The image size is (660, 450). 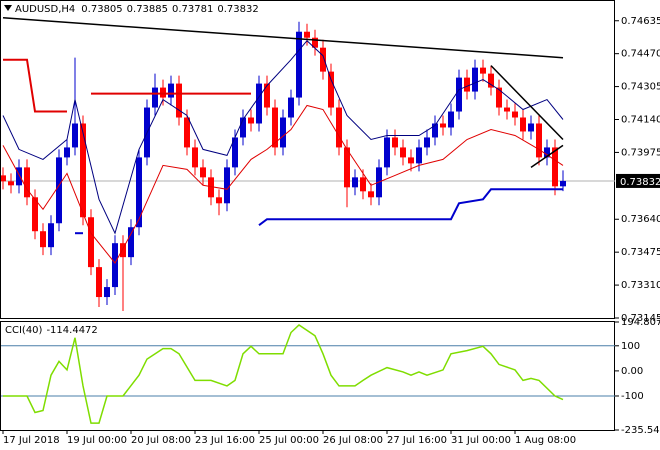 I want to click on last-close: 0.73832, so click(x=237, y=9).